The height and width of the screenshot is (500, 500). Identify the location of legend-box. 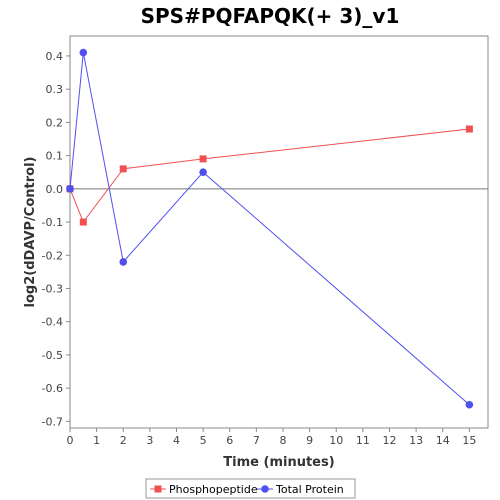
(250, 488).